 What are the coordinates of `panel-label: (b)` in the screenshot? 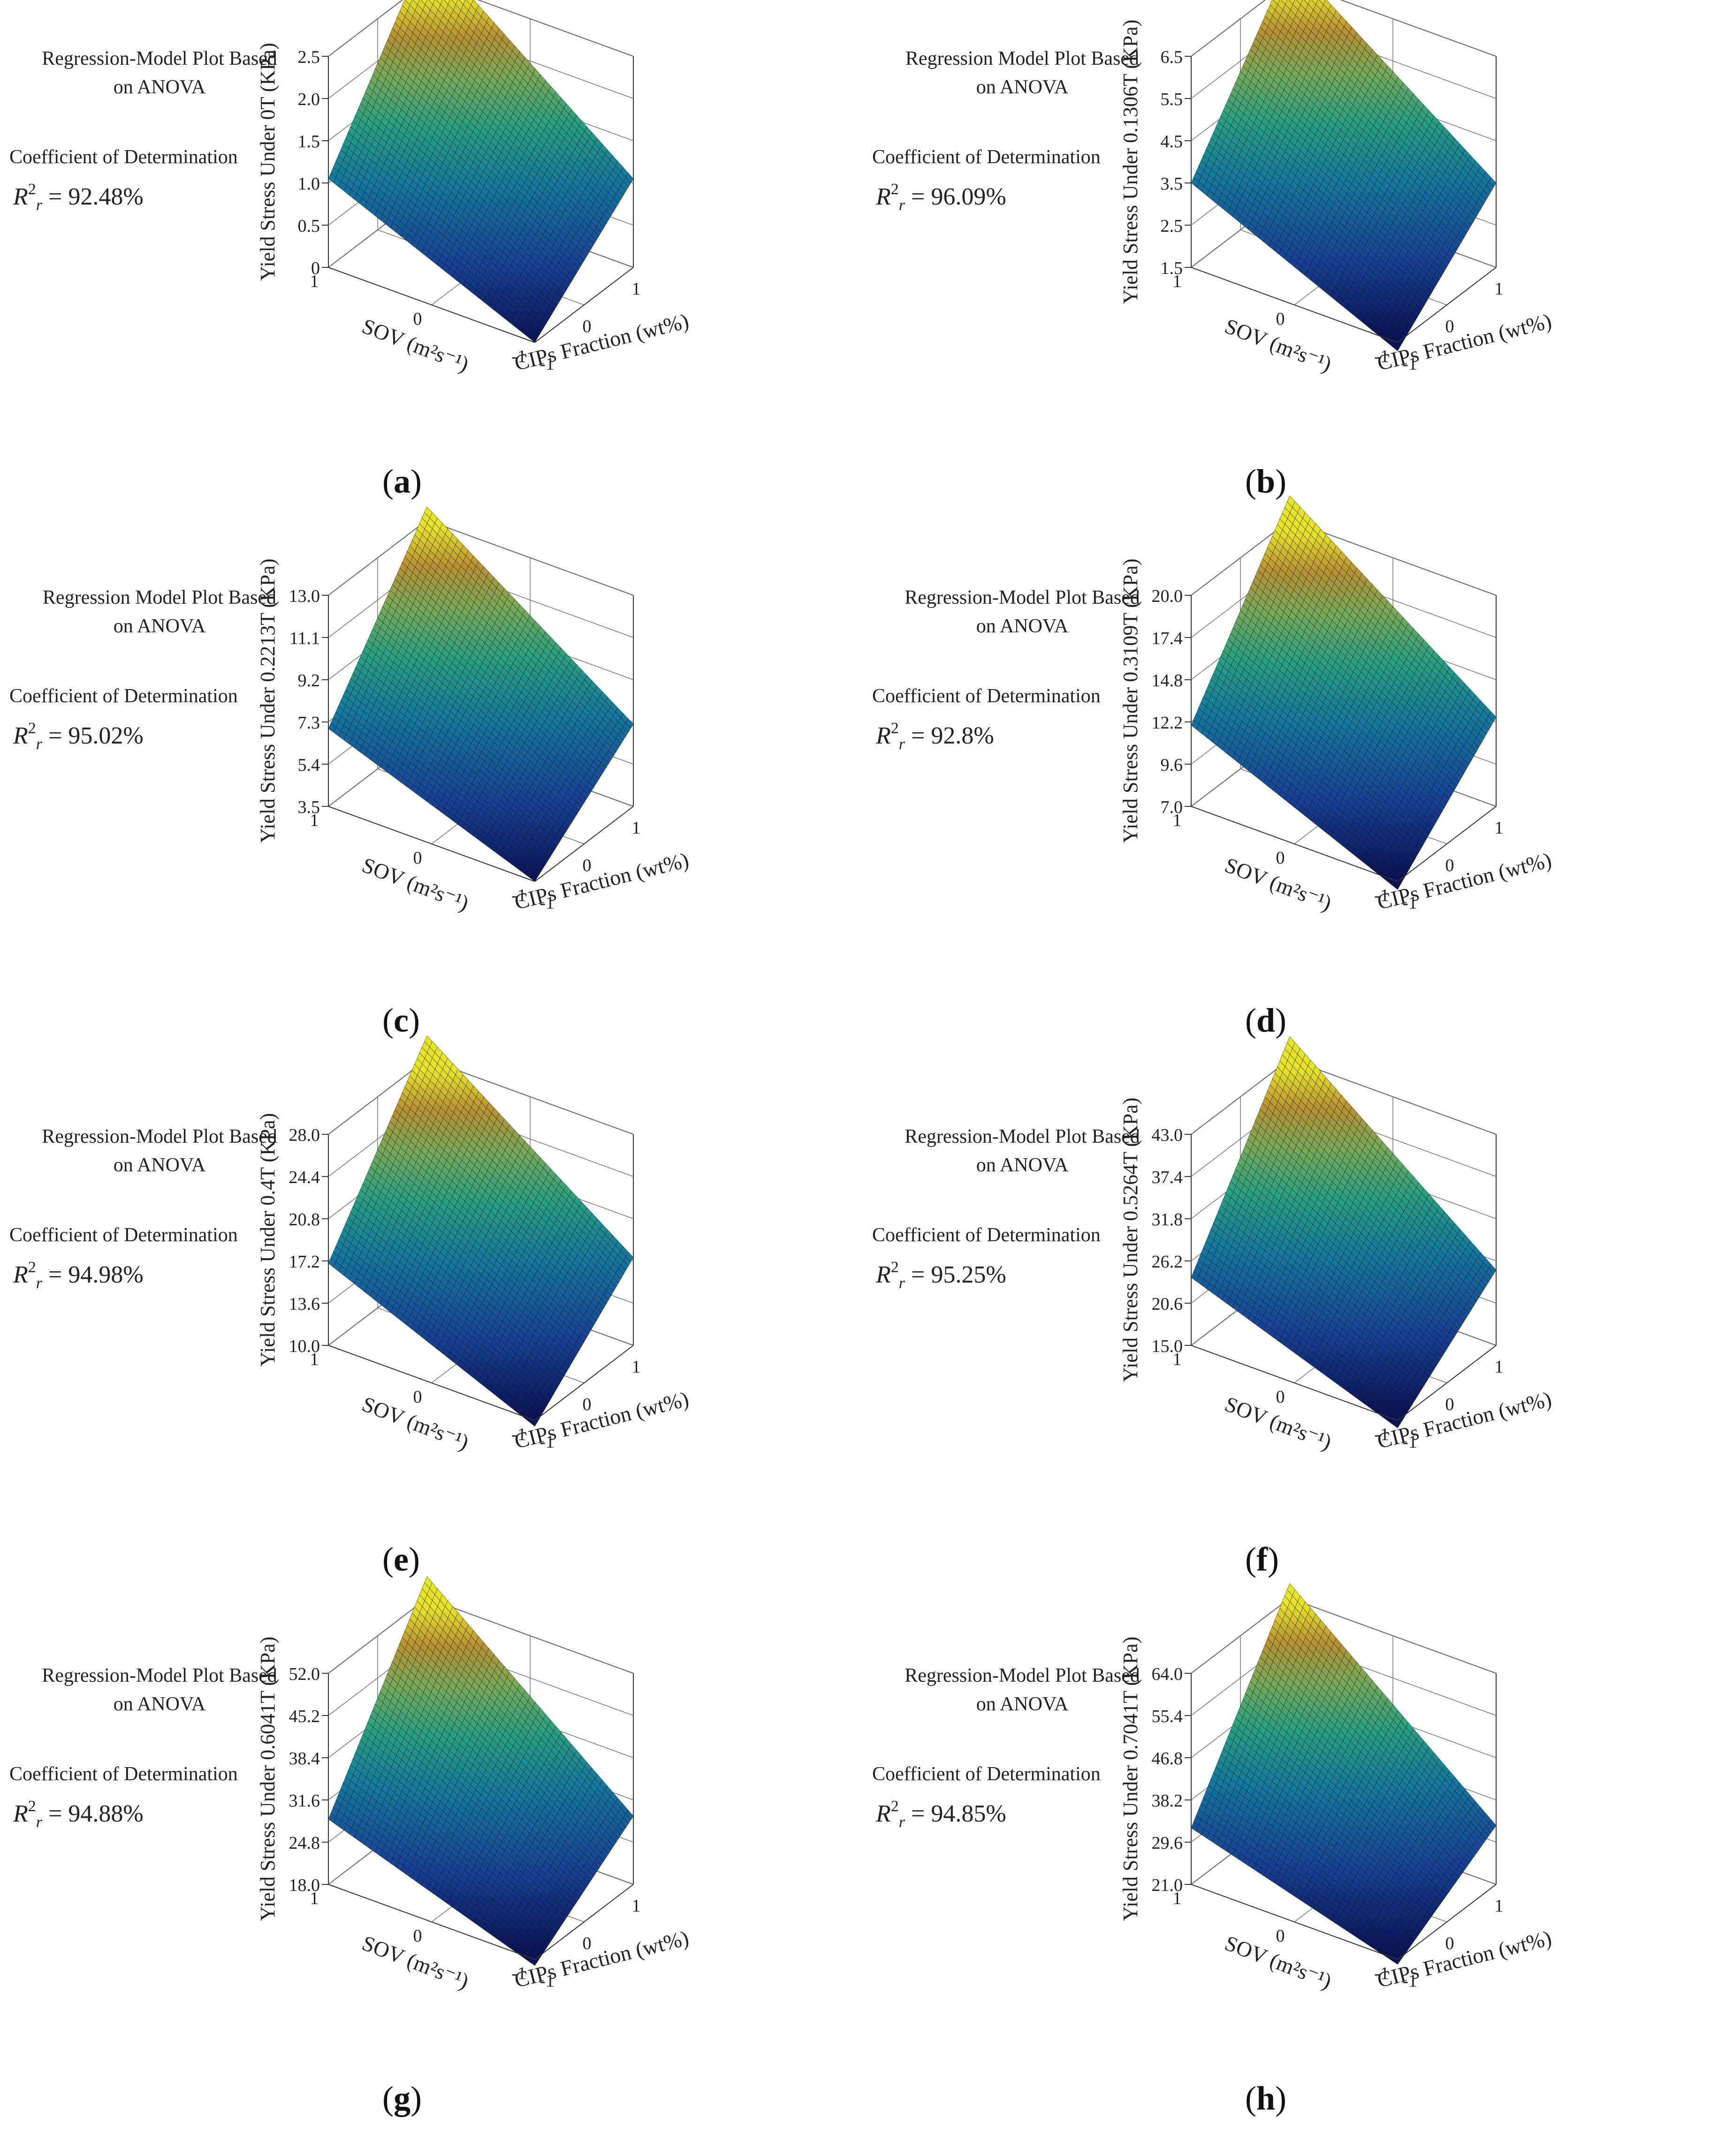 It's located at (1266, 481).